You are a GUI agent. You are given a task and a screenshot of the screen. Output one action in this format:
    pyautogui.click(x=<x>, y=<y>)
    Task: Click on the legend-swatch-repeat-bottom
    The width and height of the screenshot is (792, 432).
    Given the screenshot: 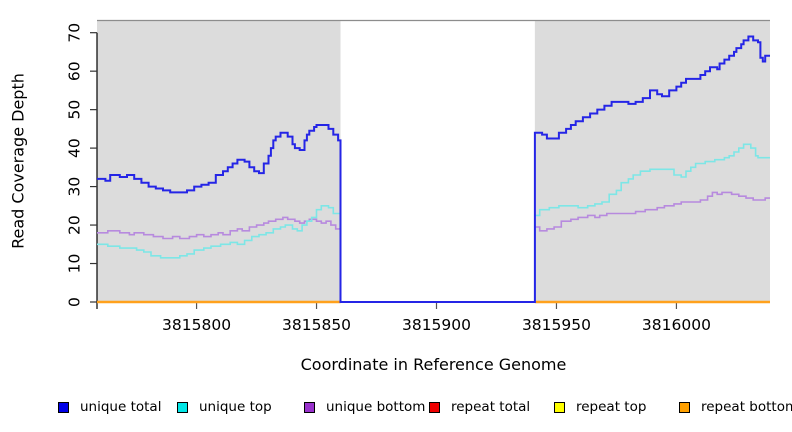 What is the action you would take?
    pyautogui.click(x=684, y=407)
    